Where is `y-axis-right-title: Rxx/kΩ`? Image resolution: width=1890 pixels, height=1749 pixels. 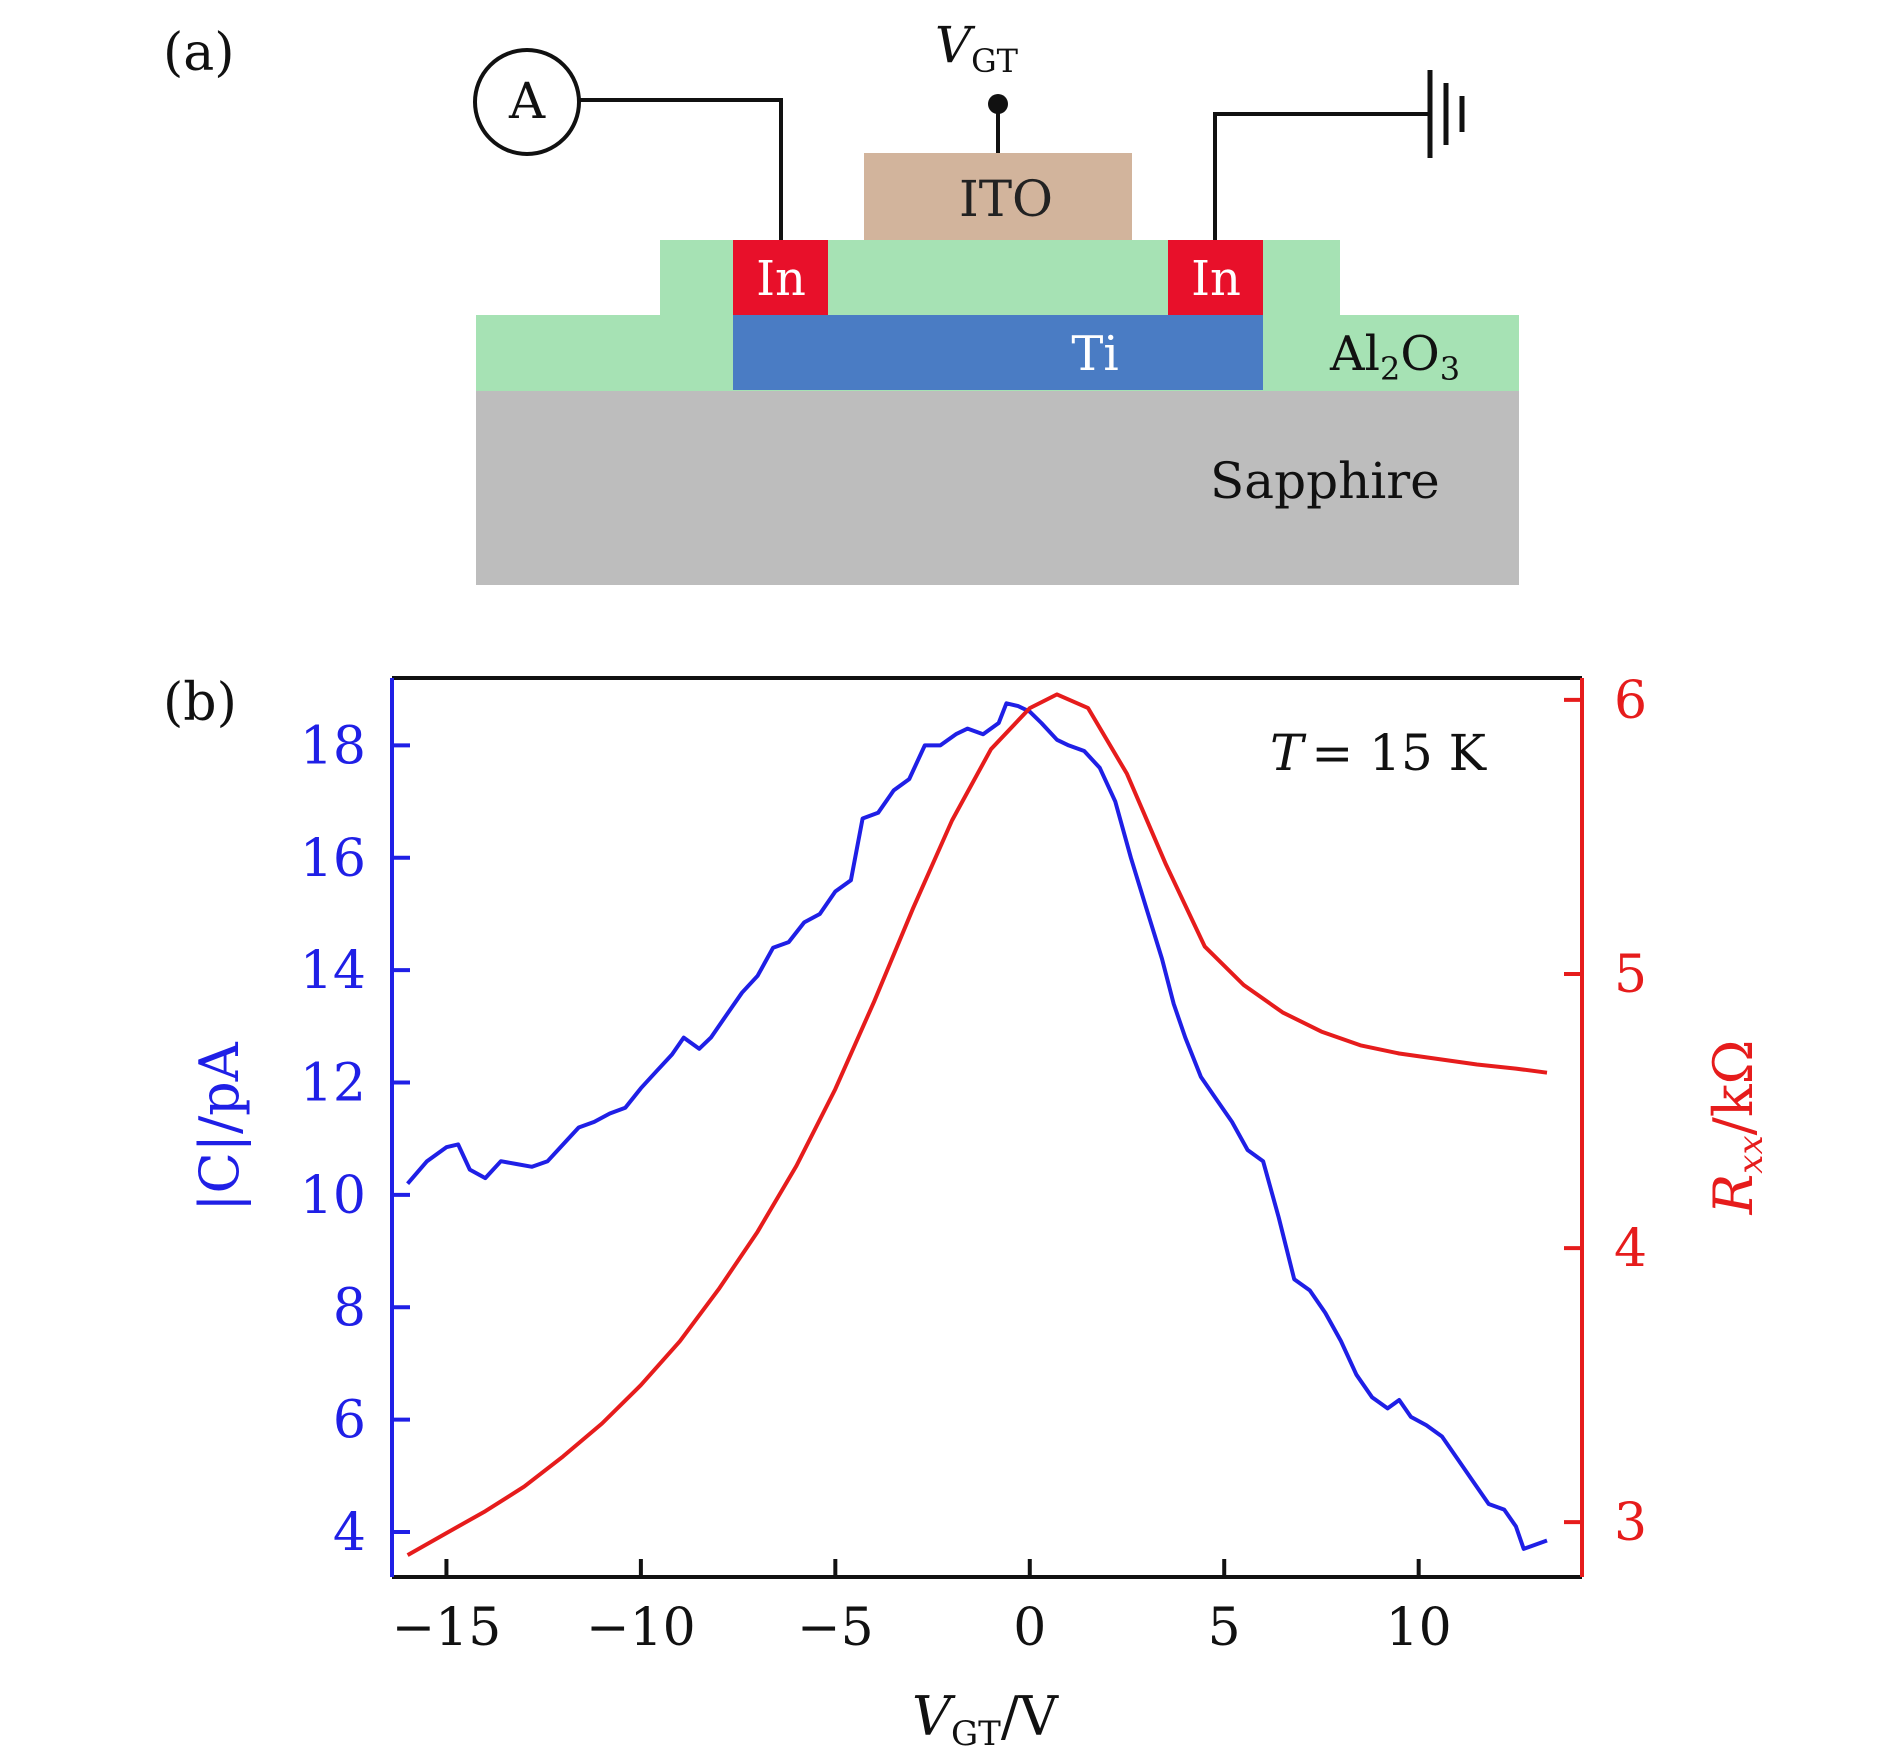 y-axis-right-title: Rxx/kΩ is located at coordinates (1736, 1128).